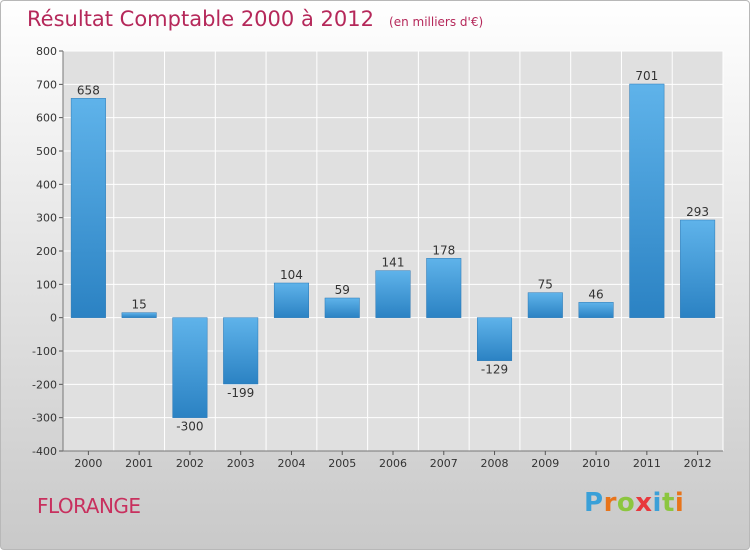 Image resolution: width=750 pixels, height=550 pixels. Describe the element at coordinates (668, 503) in the screenshot. I see `logo-letter: t` at that location.